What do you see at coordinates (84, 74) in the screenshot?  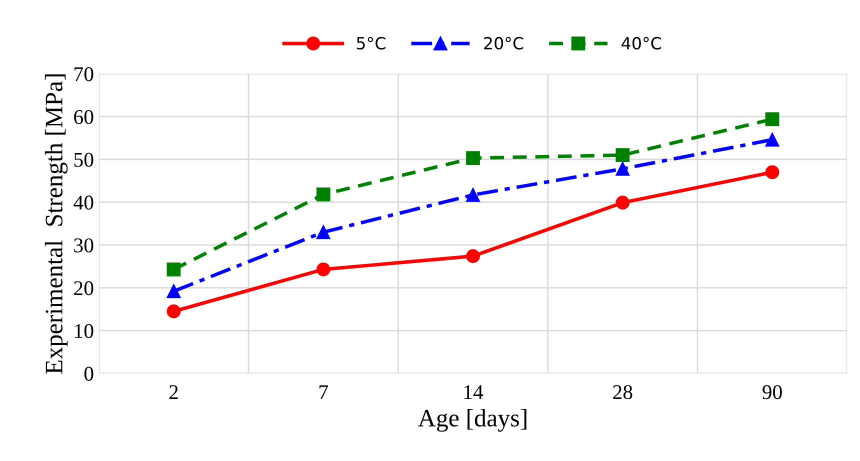 I see `y-tick-label: 70` at bounding box center [84, 74].